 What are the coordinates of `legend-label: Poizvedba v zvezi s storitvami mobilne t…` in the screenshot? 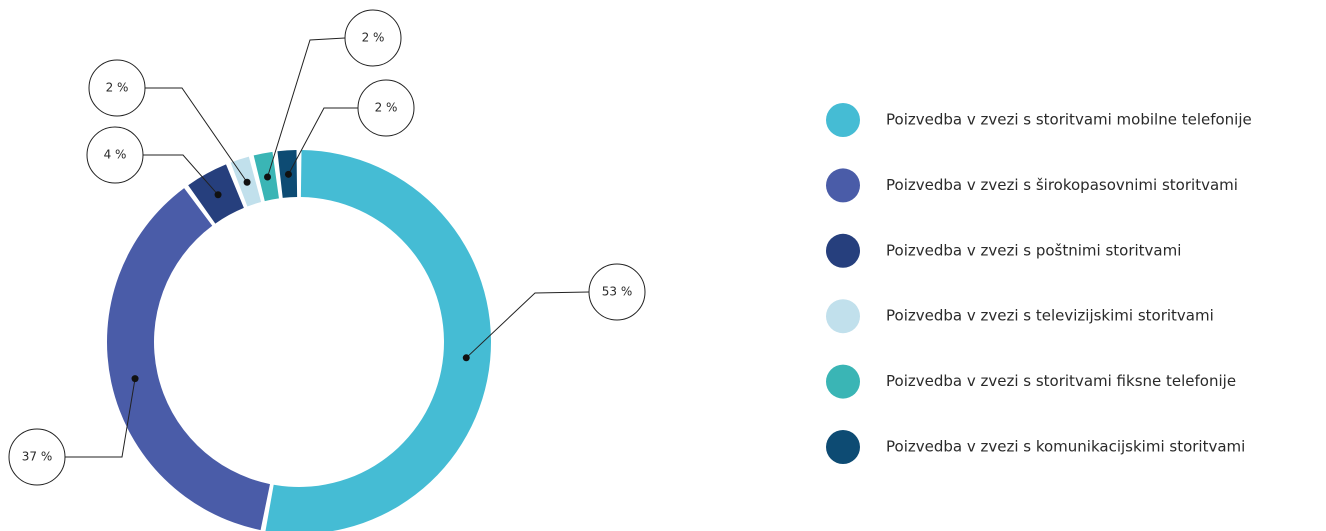 It's located at (1069, 120).